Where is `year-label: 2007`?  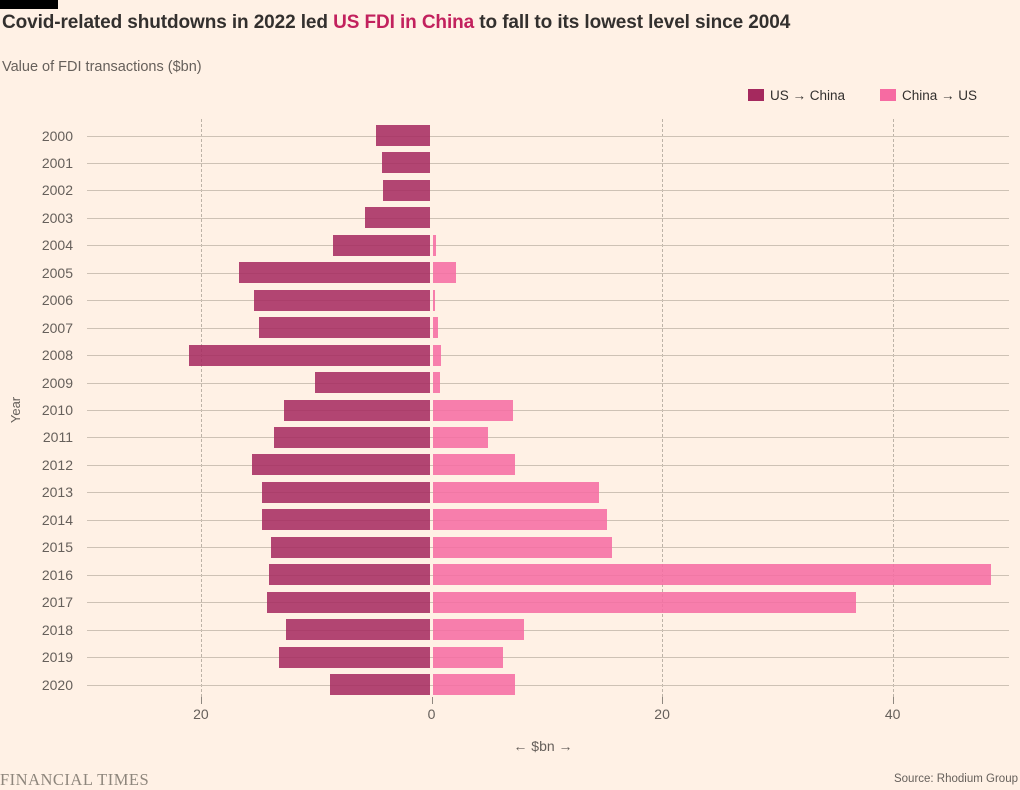
year-label: 2007 is located at coordinates (57, 327).